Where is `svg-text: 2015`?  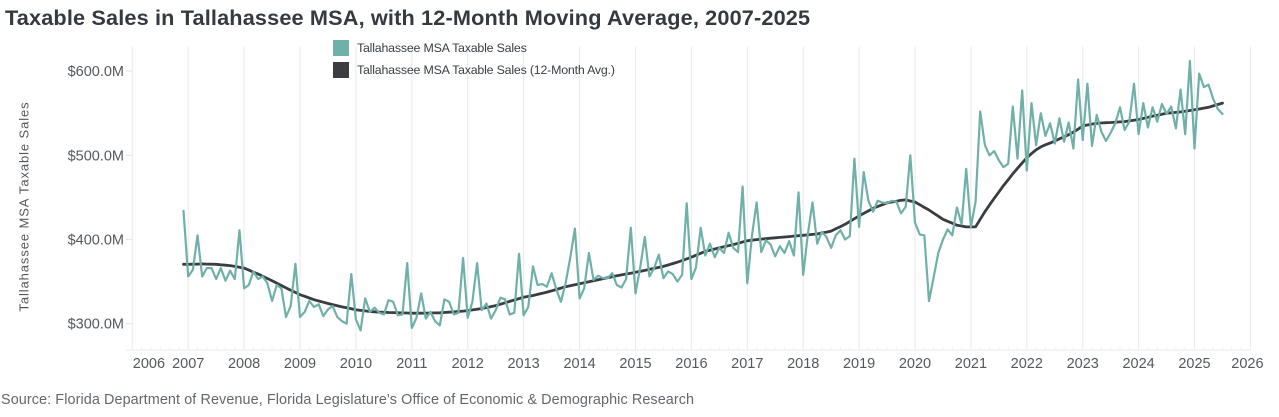
svg-text: 2015 is located at coordinates (635, 364).